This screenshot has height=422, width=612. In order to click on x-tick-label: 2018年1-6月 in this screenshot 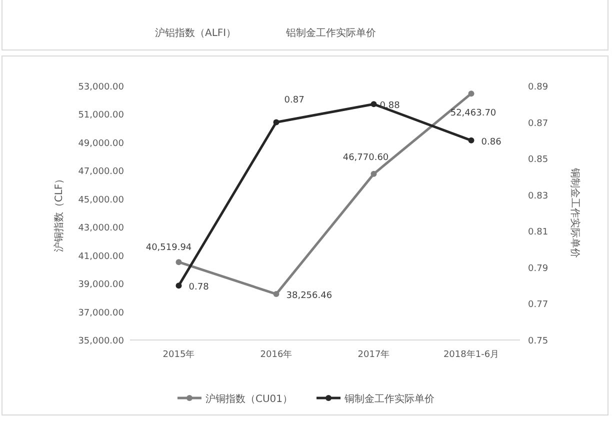, I will do `click(471, 354)`.